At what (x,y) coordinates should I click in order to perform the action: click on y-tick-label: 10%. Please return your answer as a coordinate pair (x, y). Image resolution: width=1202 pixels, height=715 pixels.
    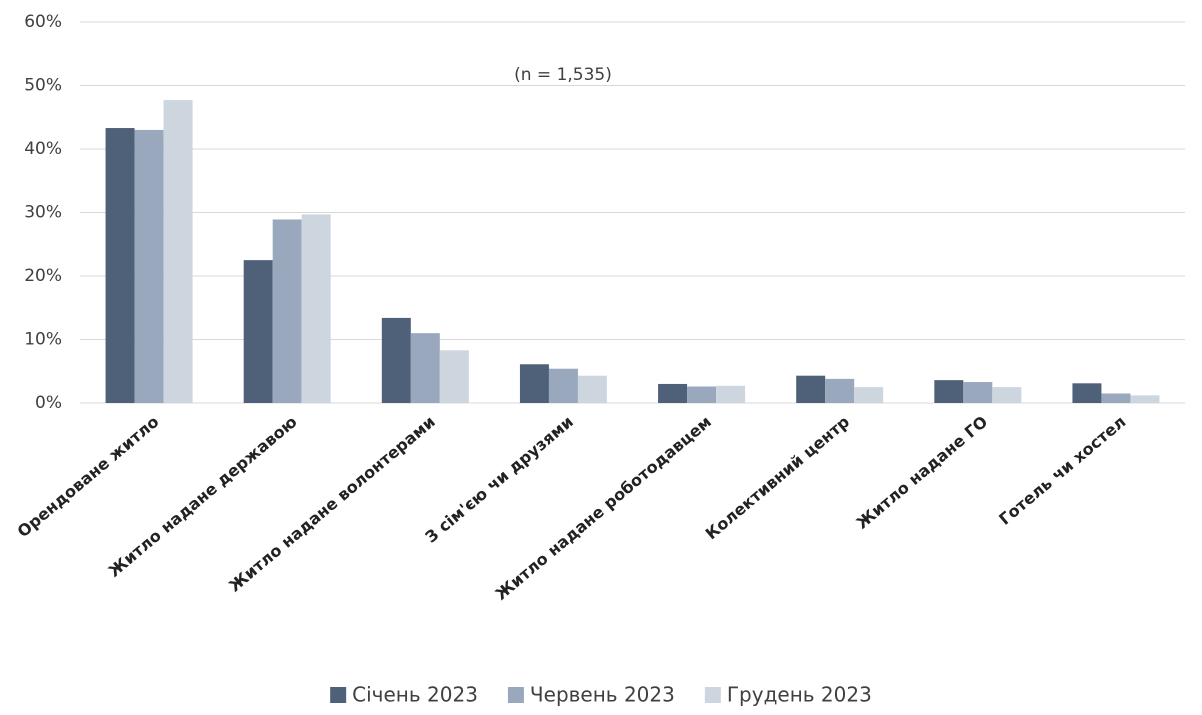
    Looking at the image, I should click on (43, 340).